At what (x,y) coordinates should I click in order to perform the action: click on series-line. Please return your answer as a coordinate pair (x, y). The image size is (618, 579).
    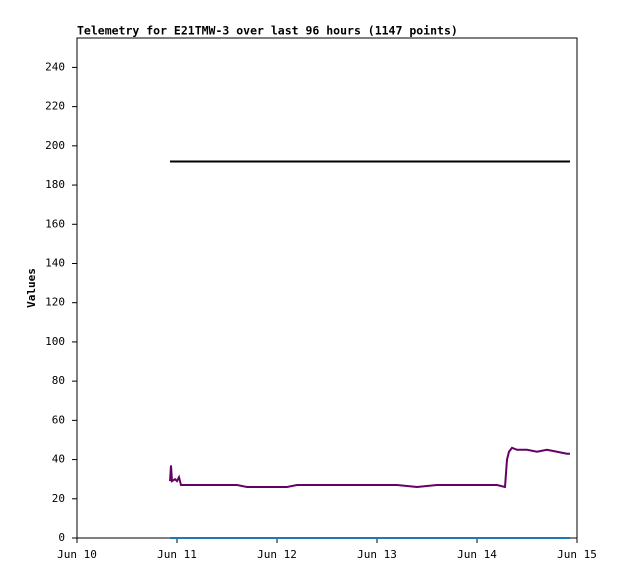
    Looking at the image, I should click on (369, 467).